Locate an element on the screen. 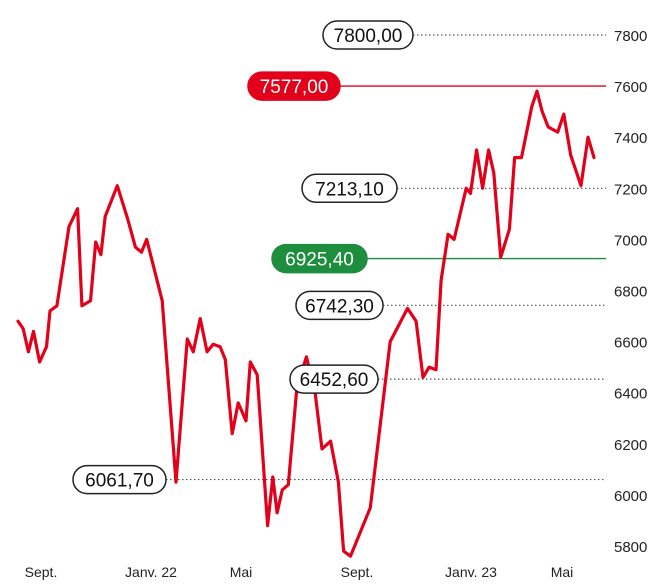  reference-label-3: 6925,40 is located at coordinates (319, 260).